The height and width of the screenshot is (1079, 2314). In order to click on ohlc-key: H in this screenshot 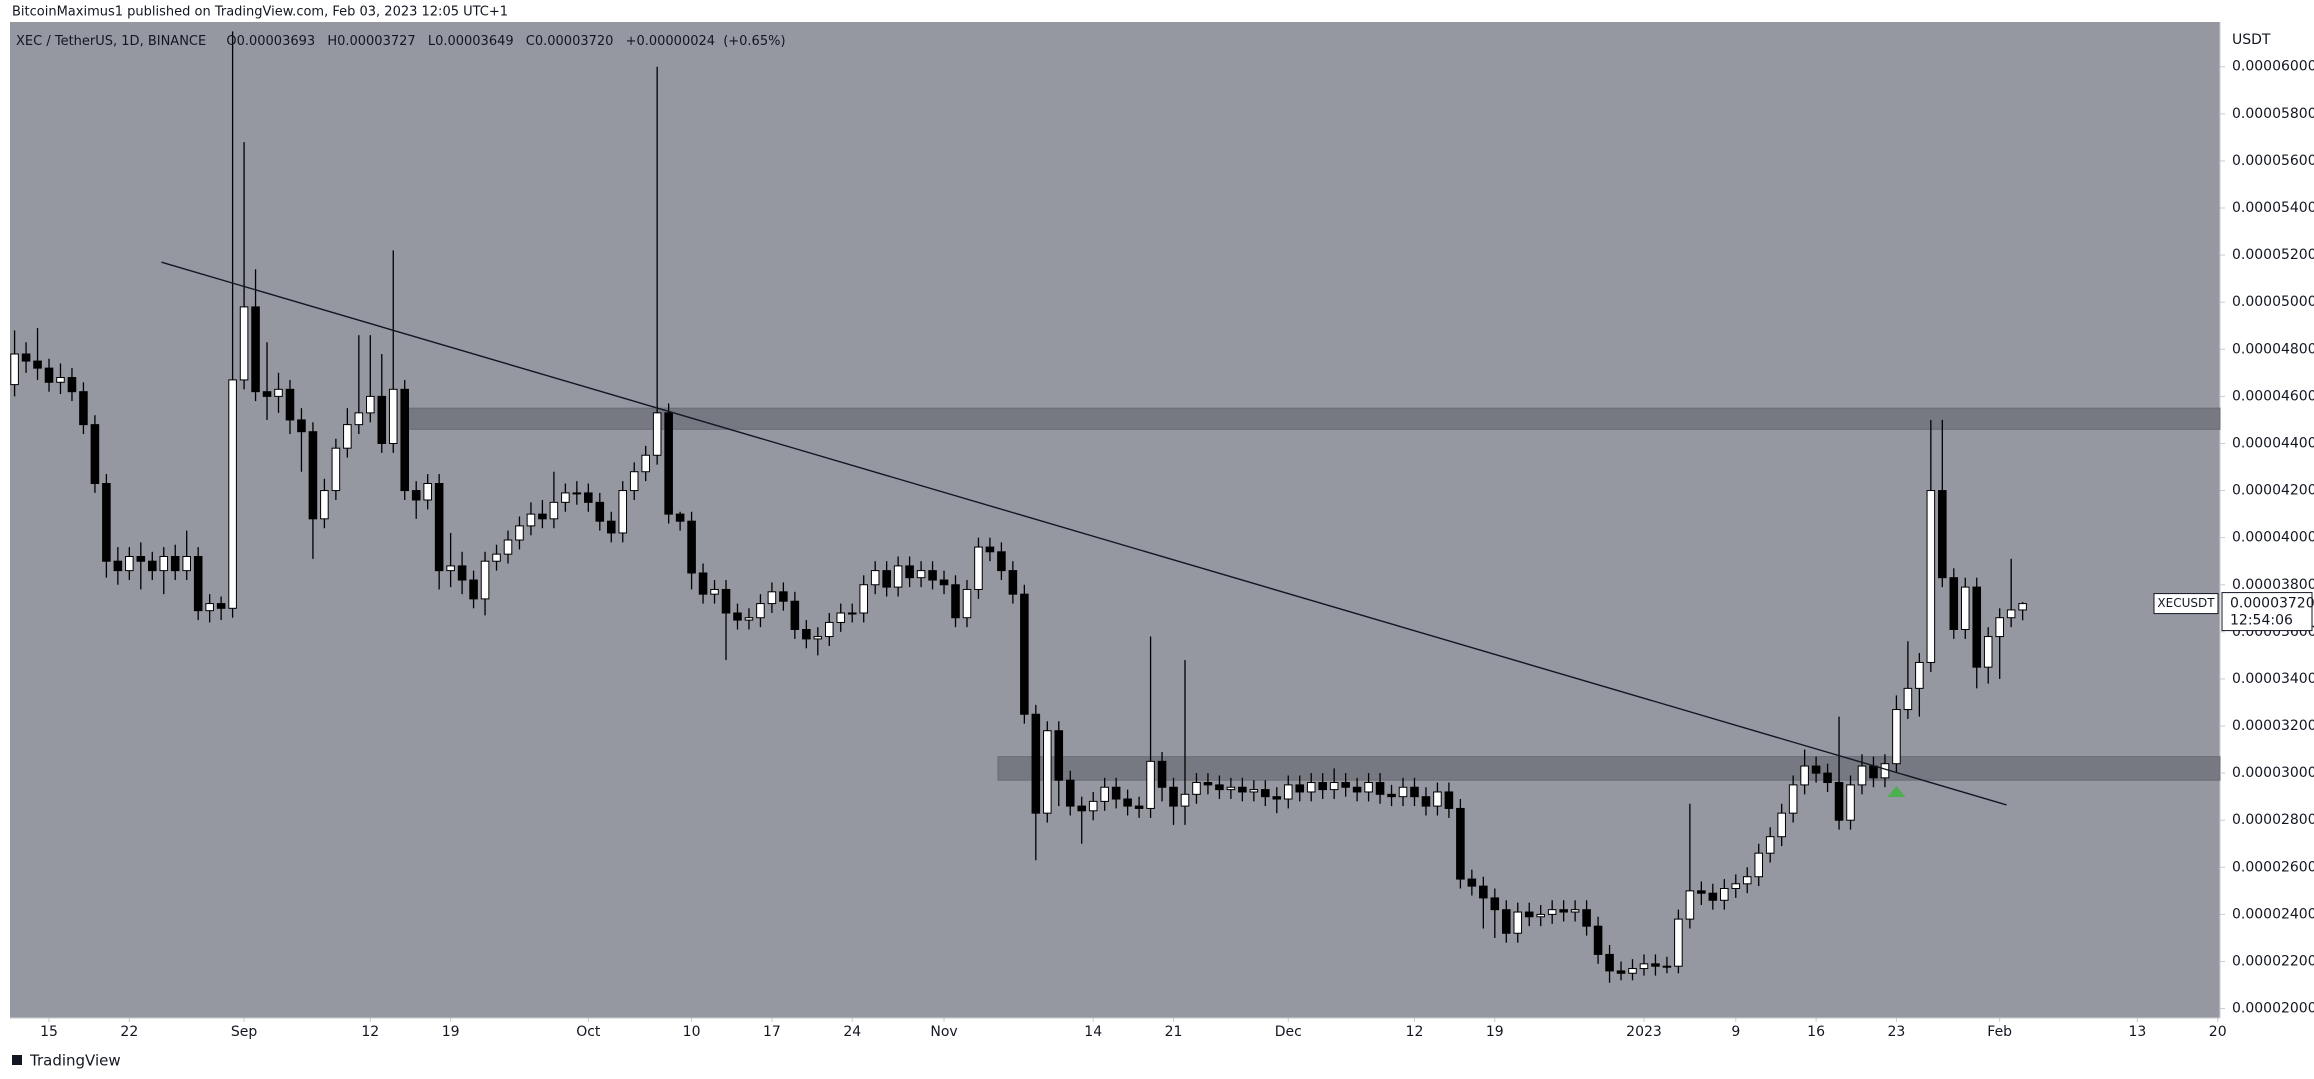, I will do `click(332, 41)`.